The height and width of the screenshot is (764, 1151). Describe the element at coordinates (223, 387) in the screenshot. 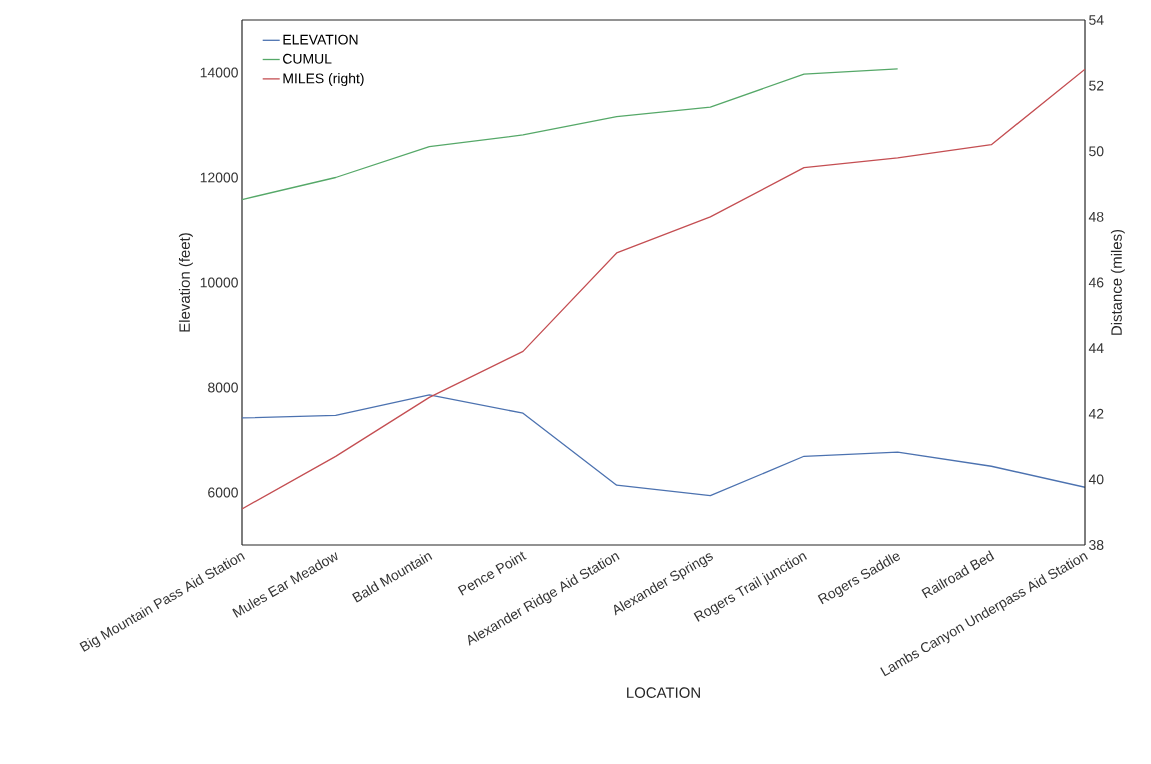

I see `y-tick-label: 8000` at that location.